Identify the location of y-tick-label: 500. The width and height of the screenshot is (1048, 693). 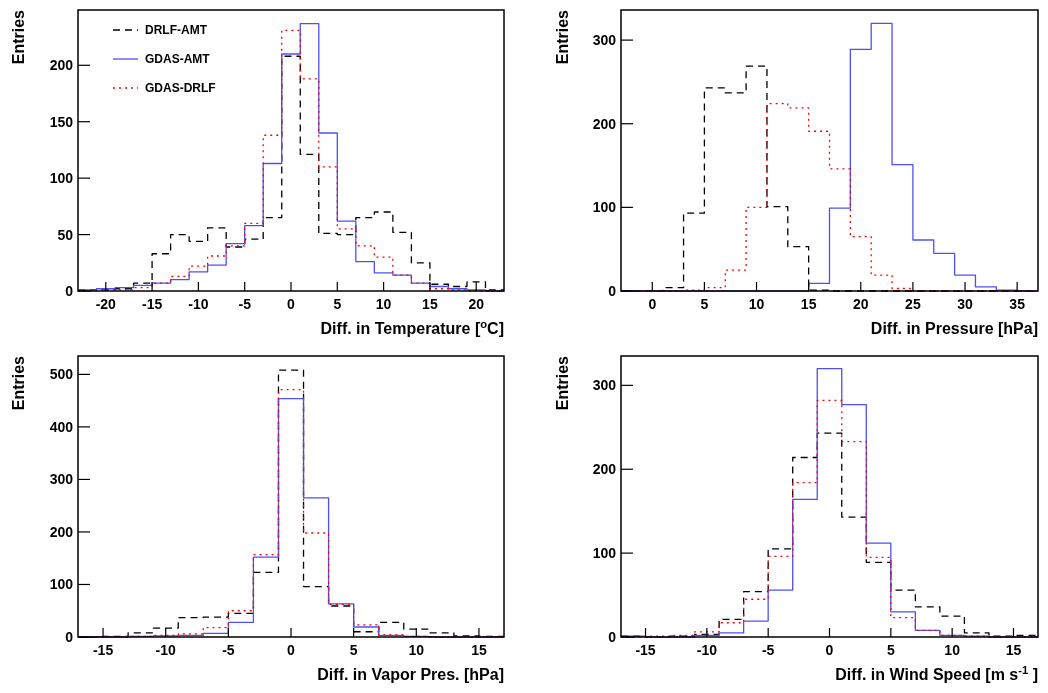
(61, 374).